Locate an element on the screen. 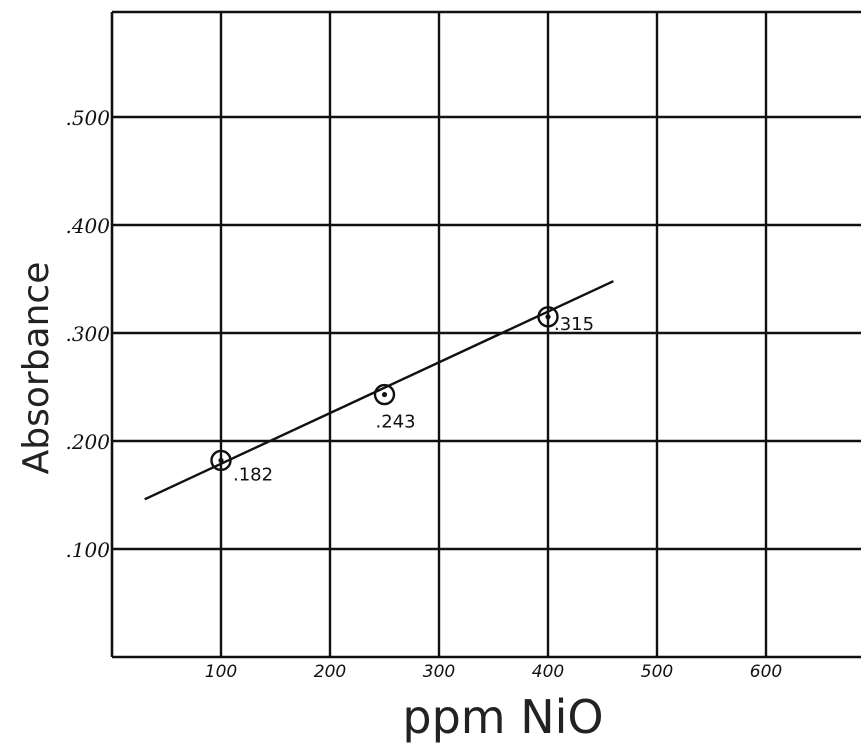 The width and height of the screenshot is (861, 748). y-tick-label: .100 is located at coordinates (87, 550).